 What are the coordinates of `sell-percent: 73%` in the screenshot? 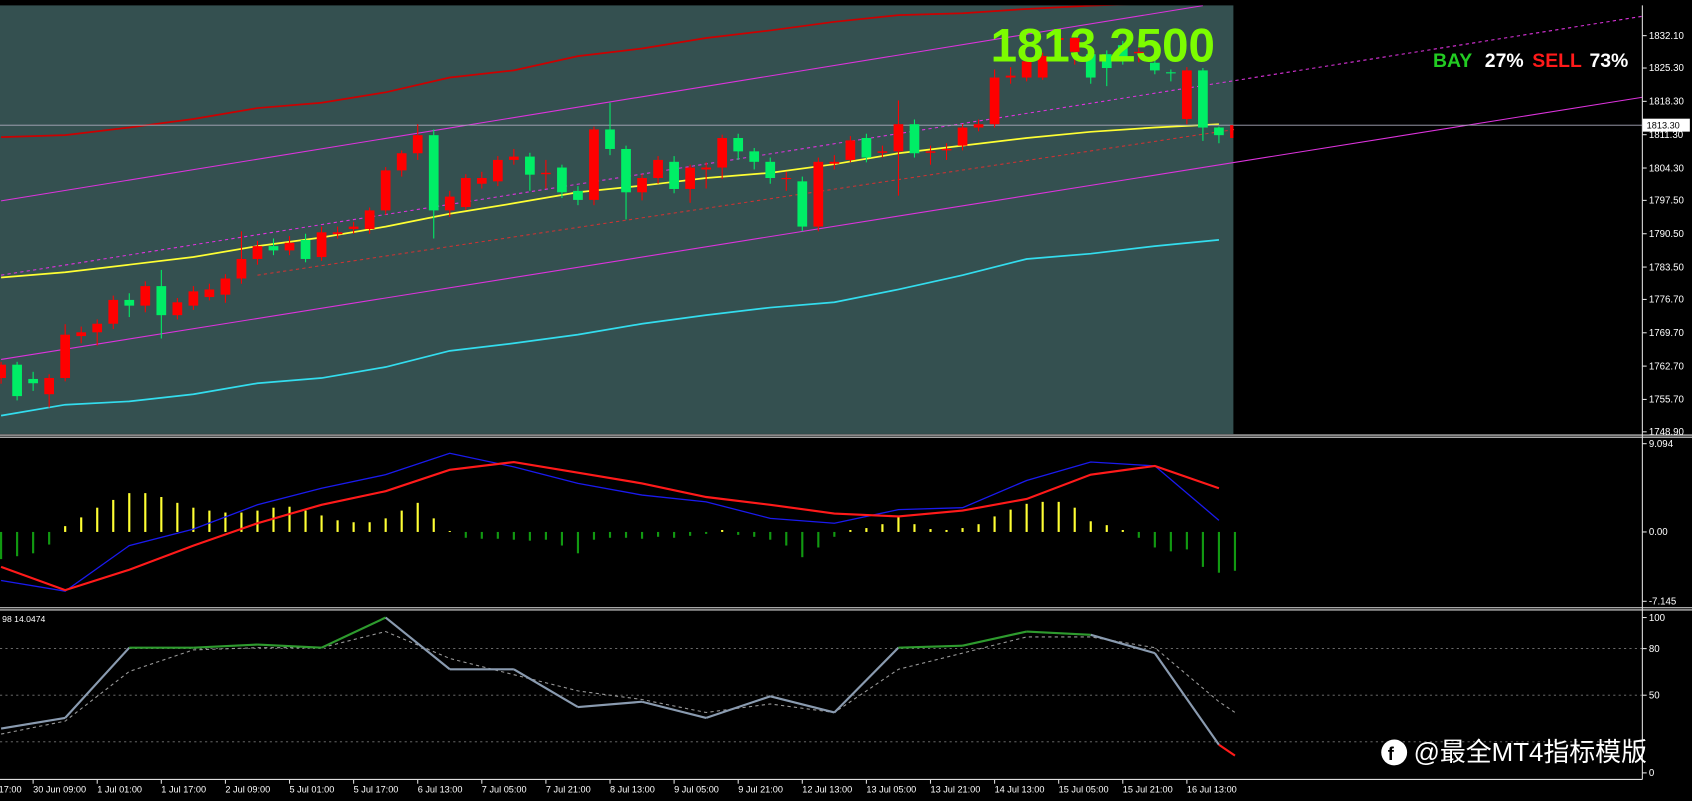 It's located at (1608, 61).